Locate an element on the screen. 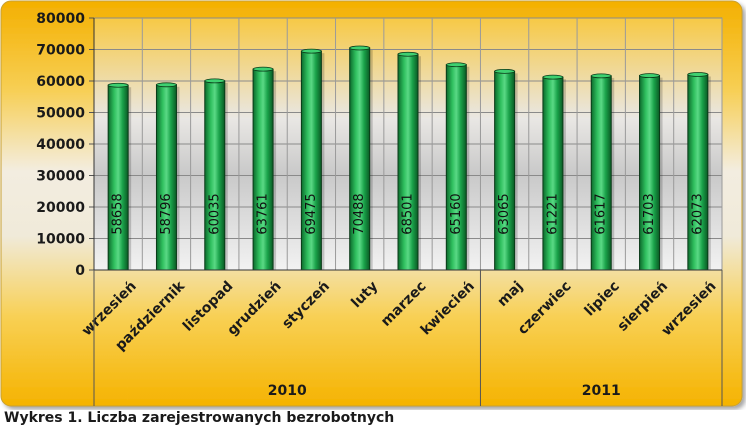 The height and width of the screenshot is (434, 746). y-tick-label: 50000 is located at coordinates (60, 114).